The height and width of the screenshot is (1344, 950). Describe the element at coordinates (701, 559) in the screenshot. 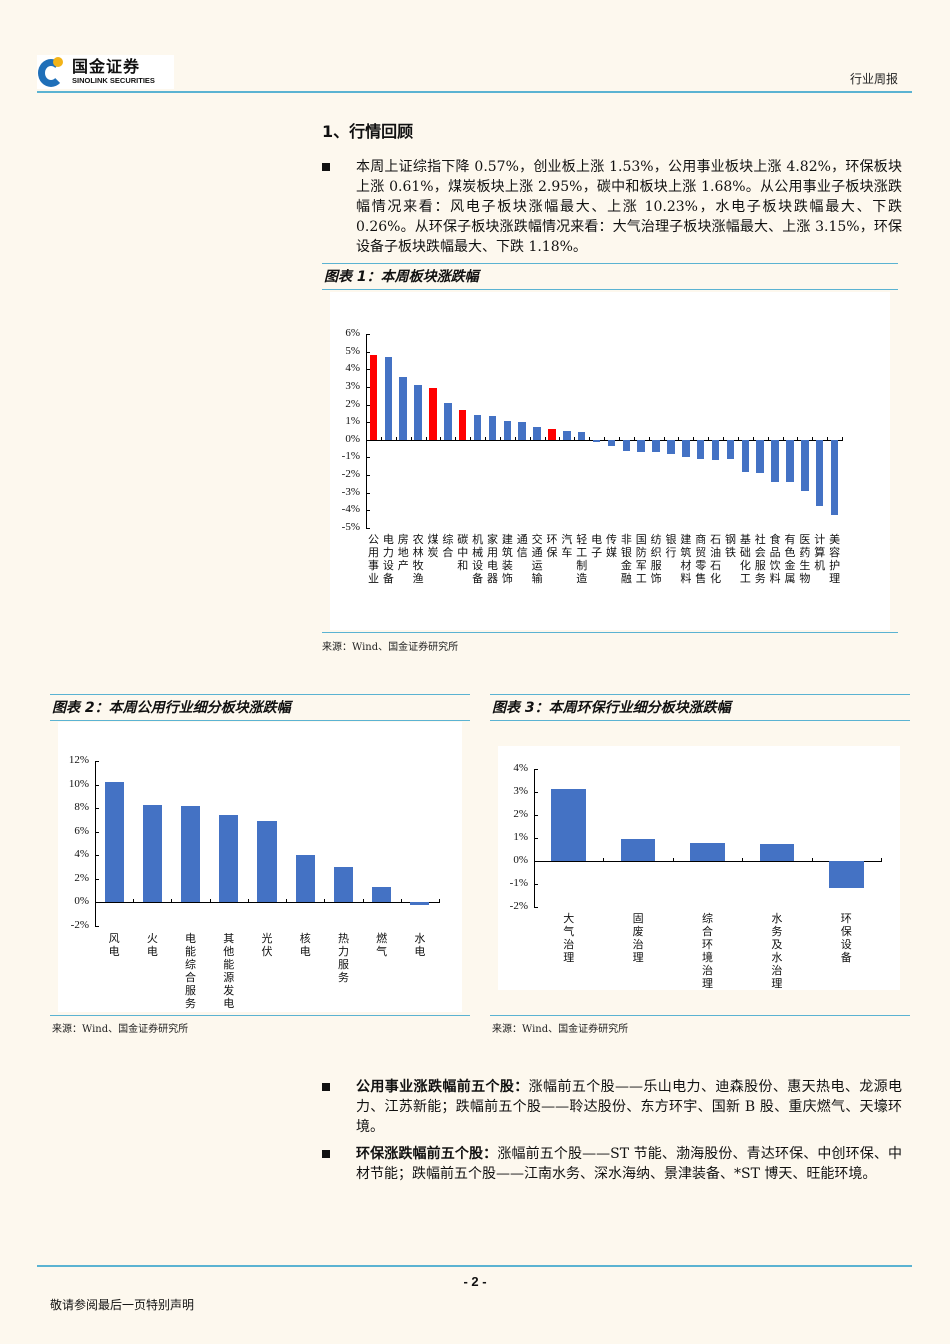

I see `x-tick-label: 商贸零售` at that location.